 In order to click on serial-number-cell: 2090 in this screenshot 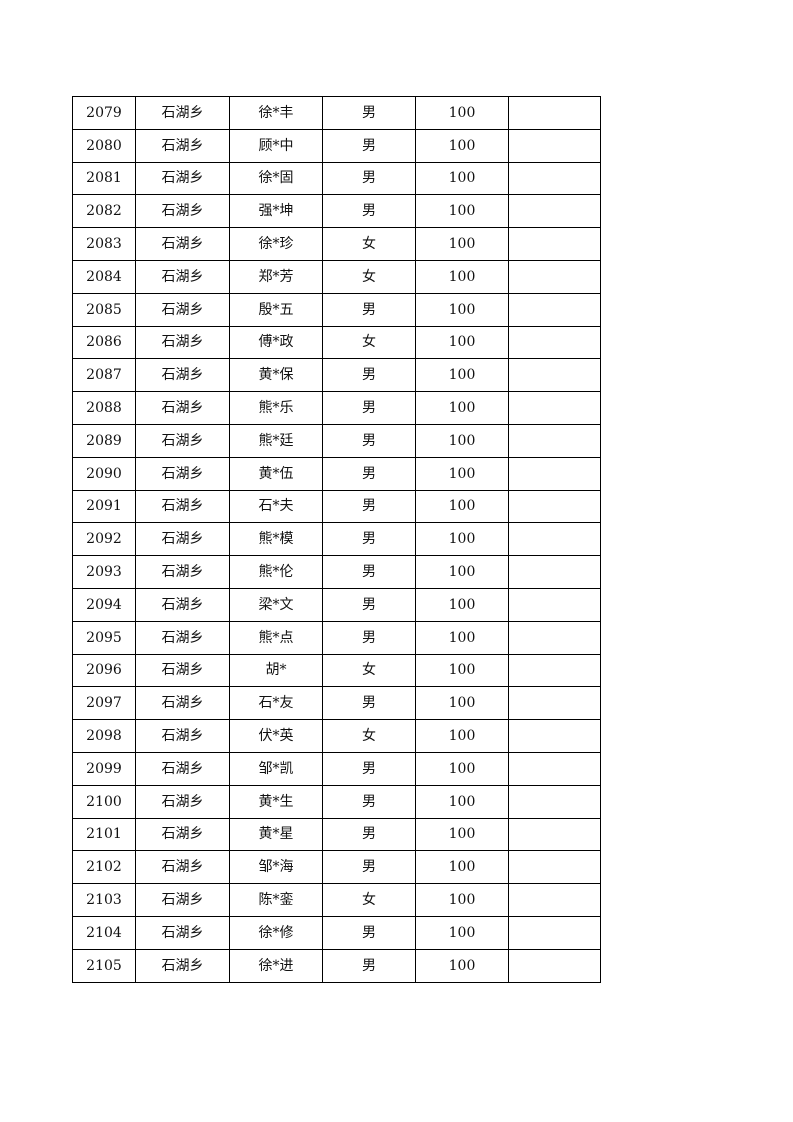, I will do `click(104, 473)`.